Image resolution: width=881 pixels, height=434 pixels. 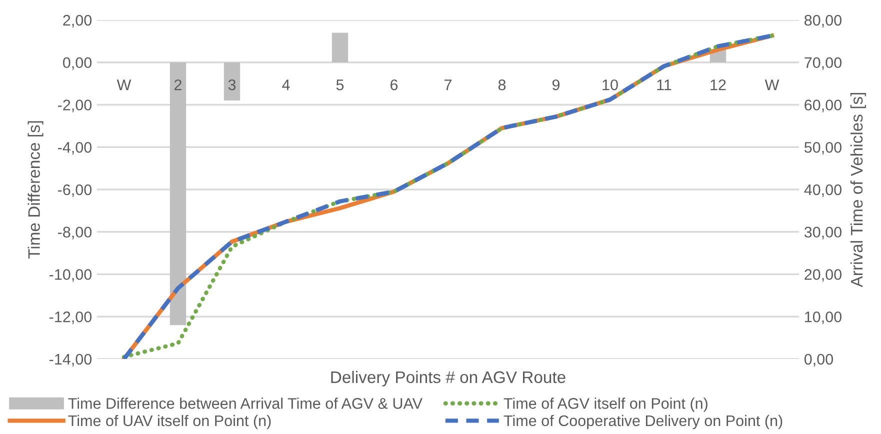 I want to click on y2-tick-label: 80,00, so click(x=823, y=21).